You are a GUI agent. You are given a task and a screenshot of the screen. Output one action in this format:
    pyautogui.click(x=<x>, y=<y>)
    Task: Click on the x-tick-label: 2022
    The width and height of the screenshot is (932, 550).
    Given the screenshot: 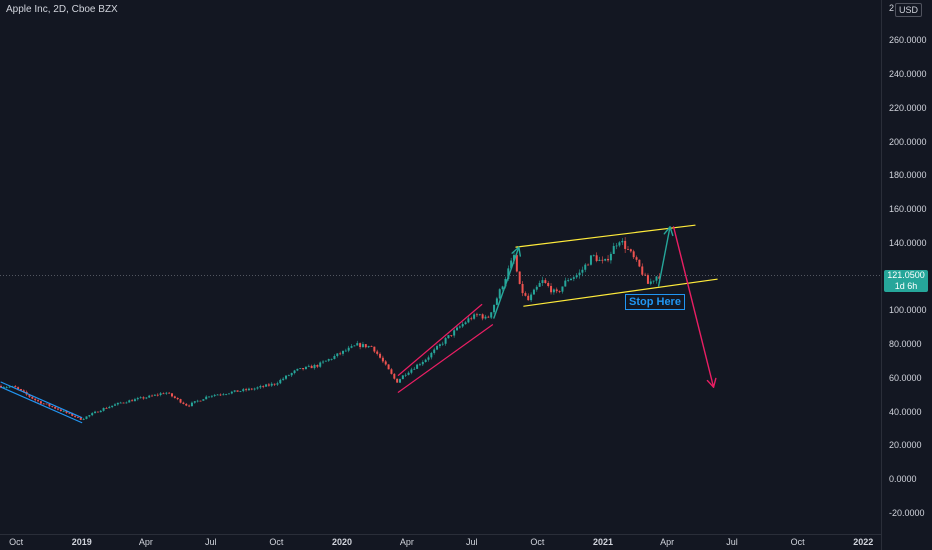 What is the action you would take?
    pyautogui.click(x=863, y=542)
    